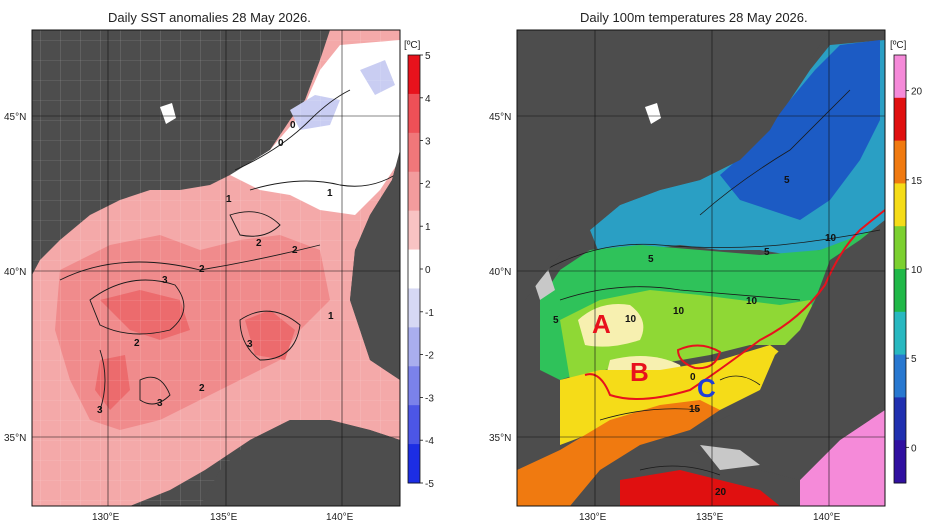 This screenshot has width=933, height=526. I want to click on sst-anomaly-title: Daily SST anomalies 28 May 2026., so click(209, 17).